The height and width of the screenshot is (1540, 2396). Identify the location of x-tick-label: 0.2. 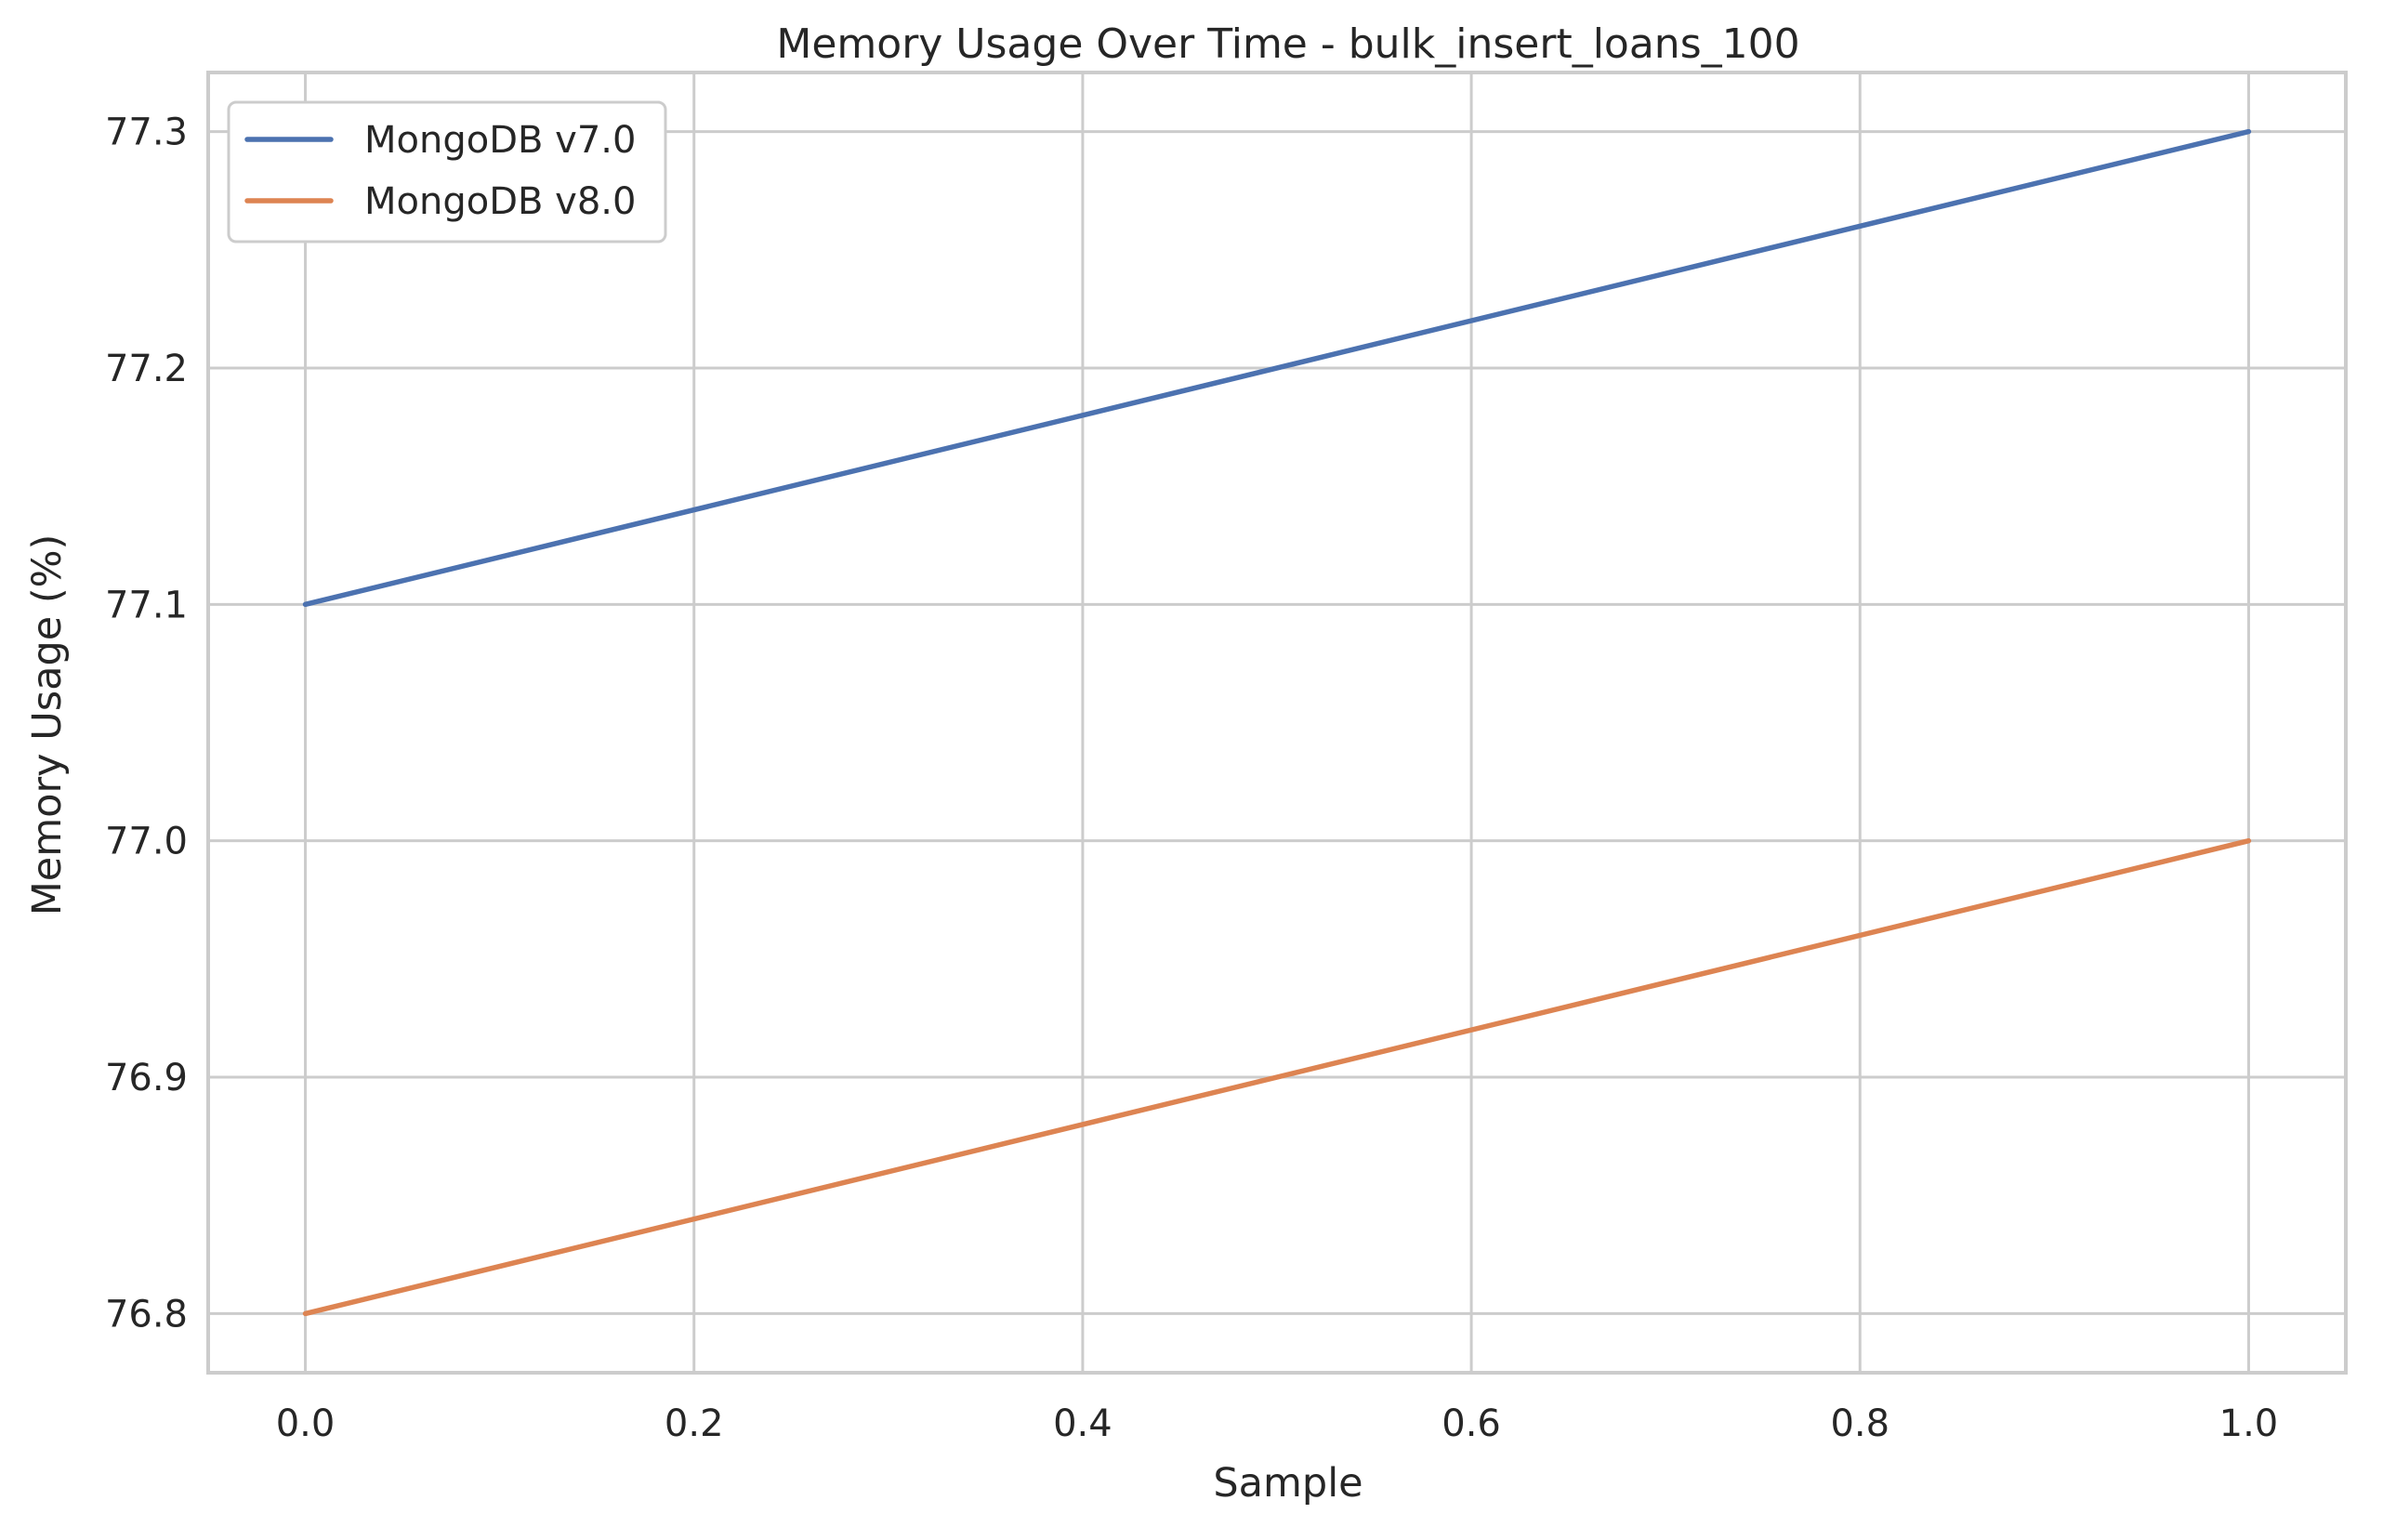
(694, 1423).